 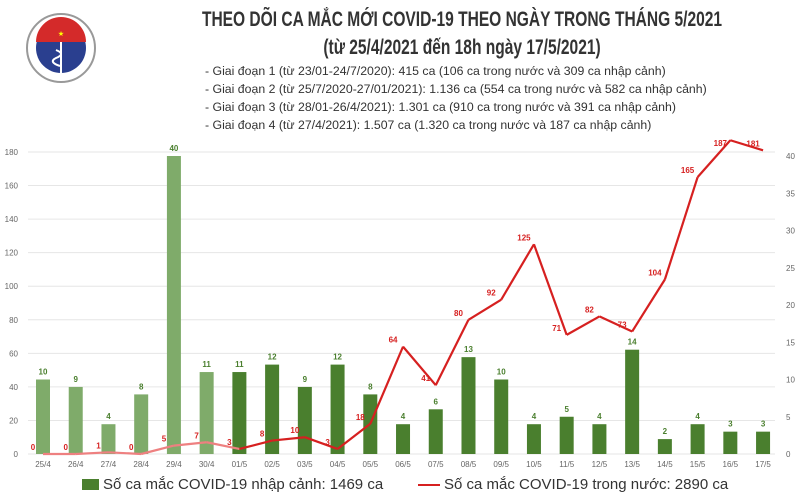 What do you see at coordinates (13, 387) in the screenshot?
I see `left-tick-label: 40` at bounding box center [13, 387].